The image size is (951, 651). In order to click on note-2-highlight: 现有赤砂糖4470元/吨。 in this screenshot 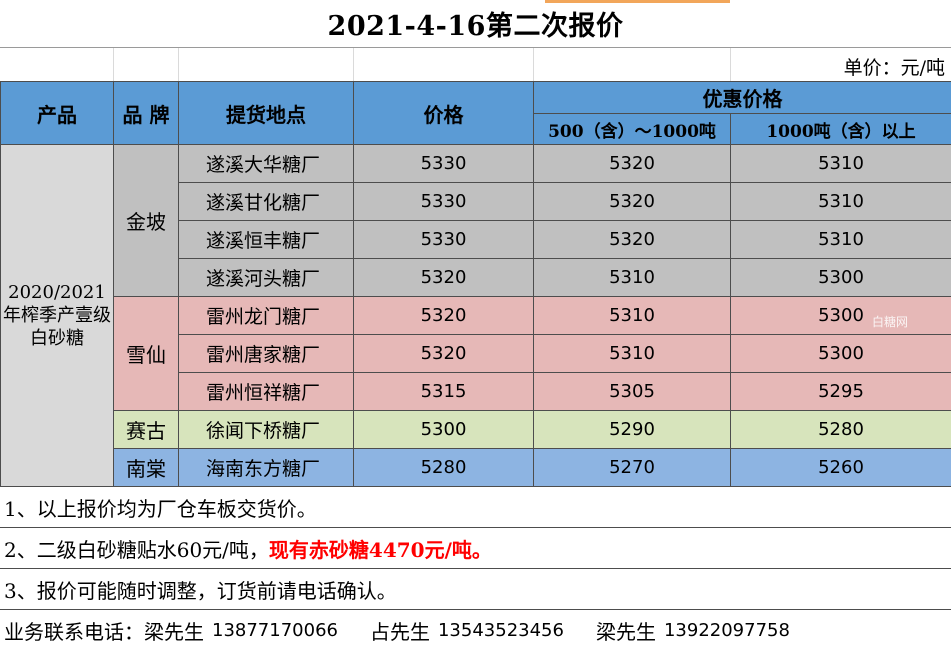, I will do `click(380, 549)`.